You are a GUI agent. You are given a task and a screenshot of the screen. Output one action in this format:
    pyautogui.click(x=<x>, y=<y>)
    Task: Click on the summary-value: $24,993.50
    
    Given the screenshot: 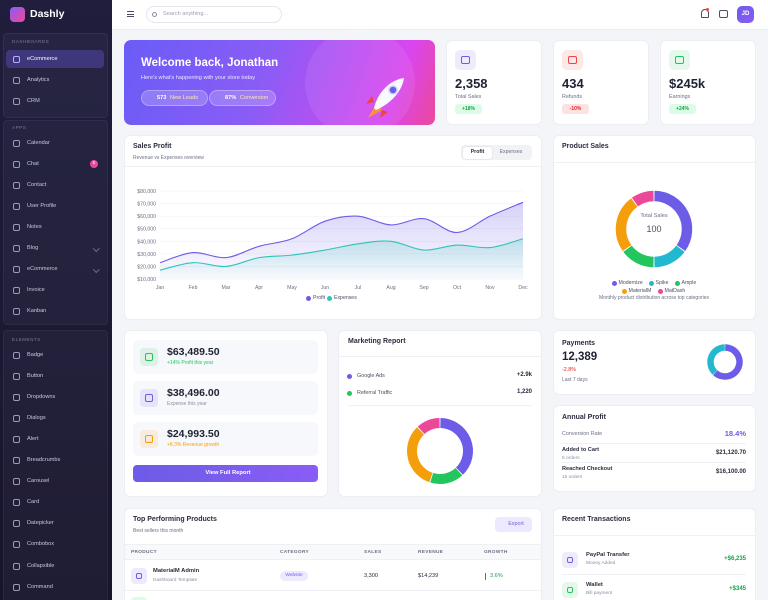 What is the action you would take?
    pyautogui.click(x=193, y=434)
    